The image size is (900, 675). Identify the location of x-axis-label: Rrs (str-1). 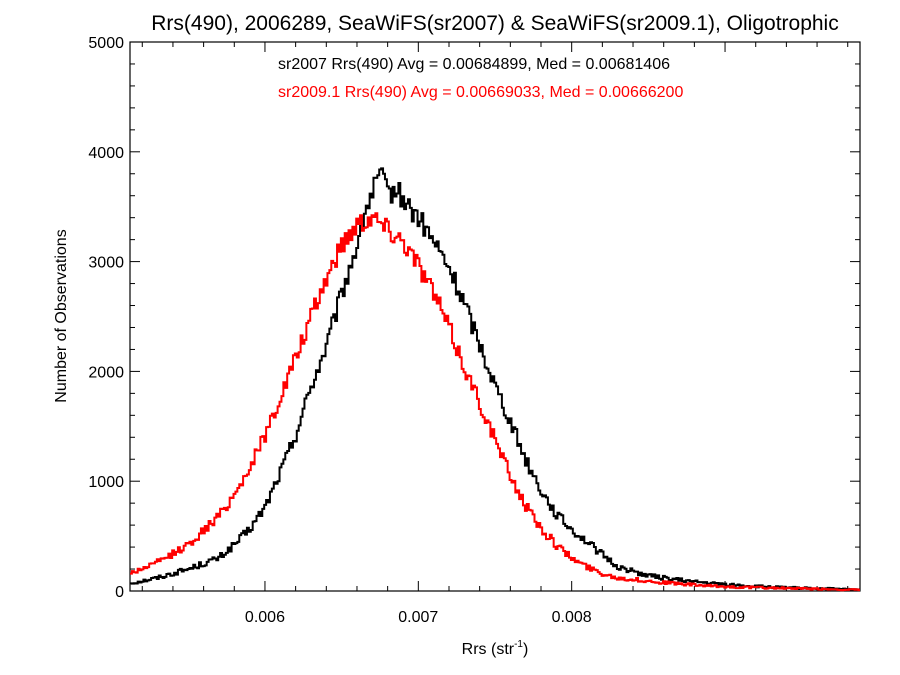
(495, 648).